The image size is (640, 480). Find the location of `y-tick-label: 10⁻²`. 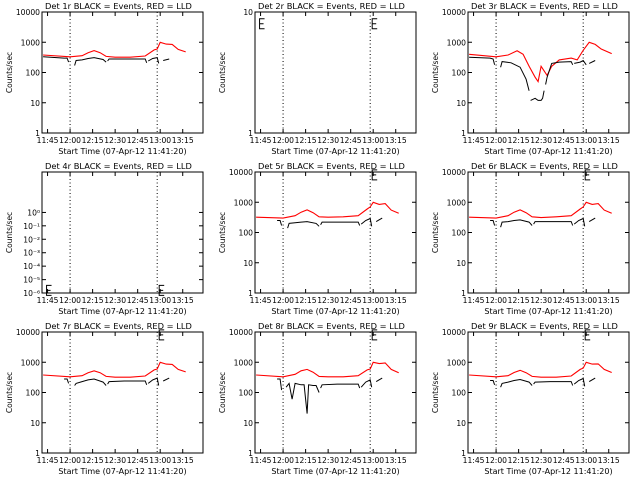

y-tick-label: 10⁻² is located at coordinates (31, 239).